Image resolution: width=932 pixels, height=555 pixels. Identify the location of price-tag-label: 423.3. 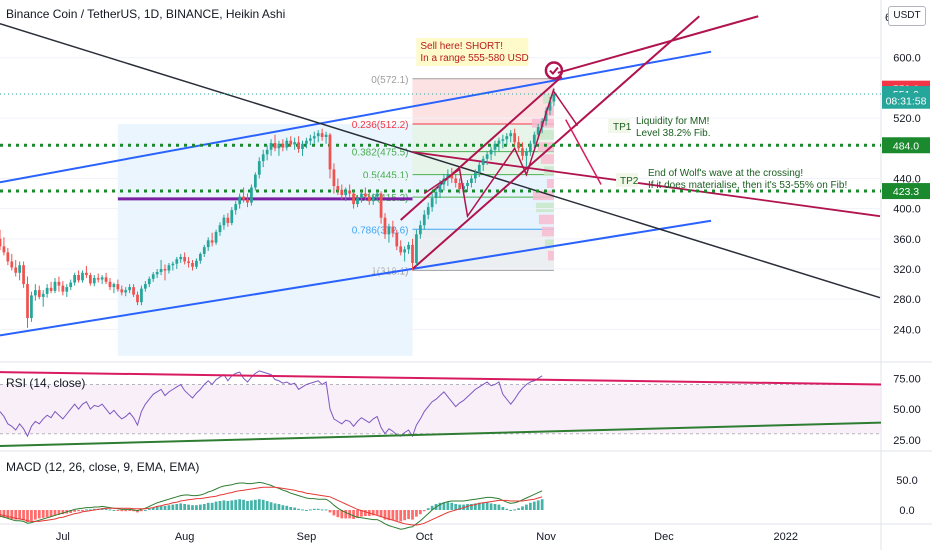
(906, 192).